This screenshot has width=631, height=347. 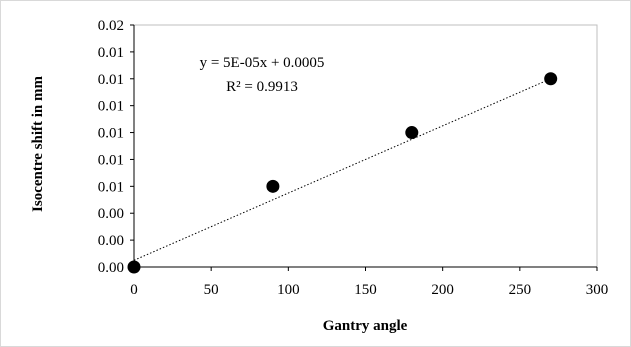 I want to click on y-tick-label: 0.02, so click(x=111, y=26).